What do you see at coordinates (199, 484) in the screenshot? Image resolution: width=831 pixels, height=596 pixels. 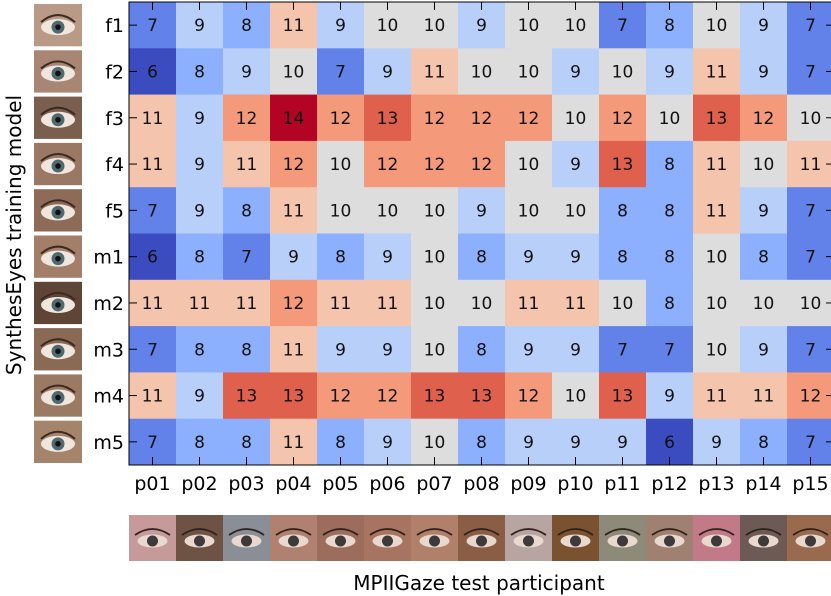 I see `x-tick-label: p02` at bounding box center [199, 484].